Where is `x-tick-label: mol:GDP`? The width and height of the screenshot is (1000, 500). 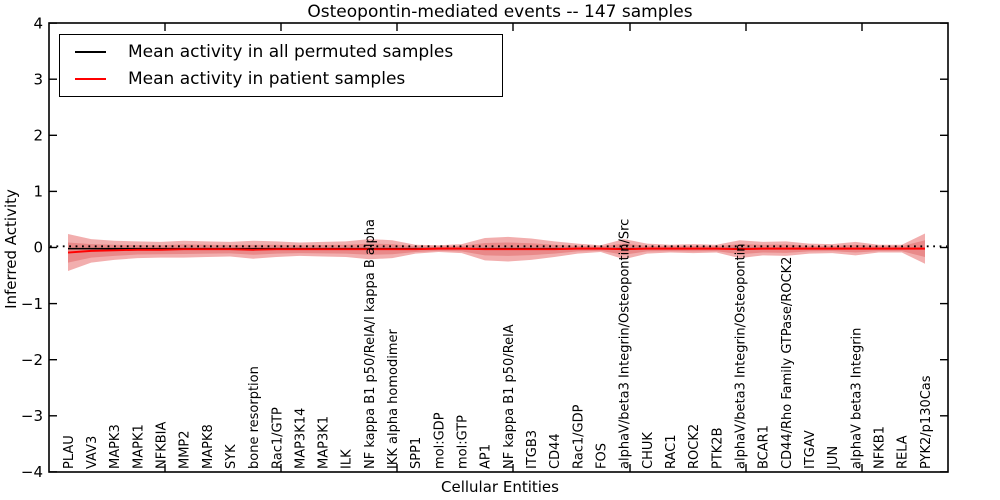
x-tick-label: mol:GDP is located at coordinates (439, 440).